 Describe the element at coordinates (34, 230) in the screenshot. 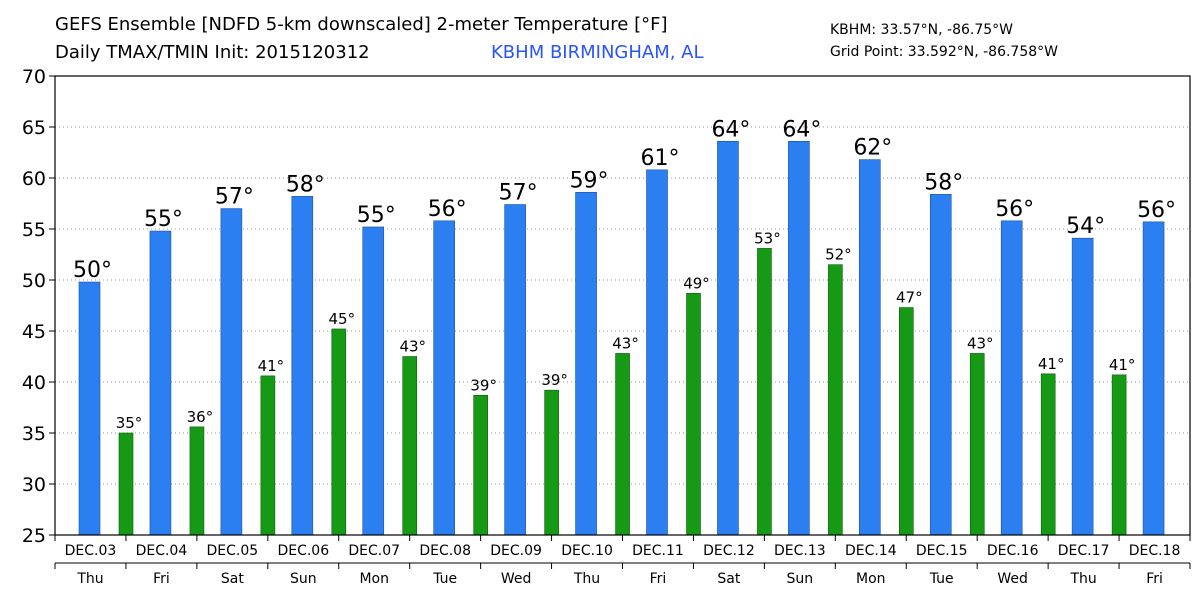

I see `y-tick-label: 55` at that location.